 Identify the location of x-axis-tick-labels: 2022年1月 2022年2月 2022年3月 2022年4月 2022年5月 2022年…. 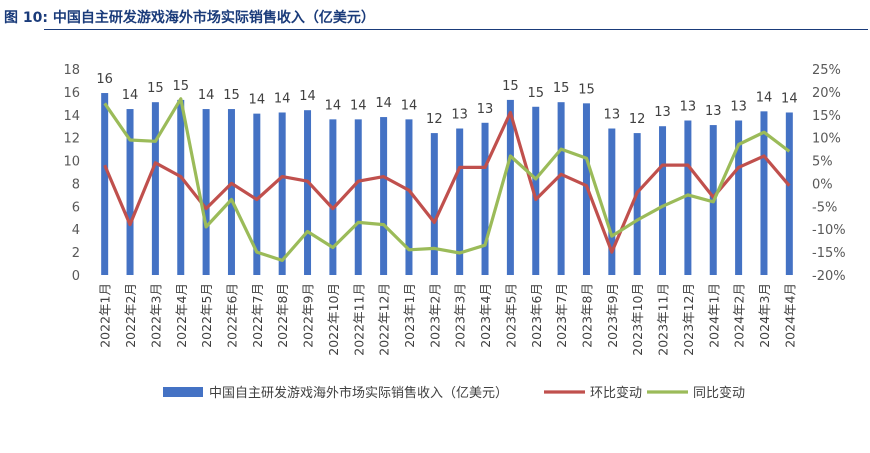
(448, 319).